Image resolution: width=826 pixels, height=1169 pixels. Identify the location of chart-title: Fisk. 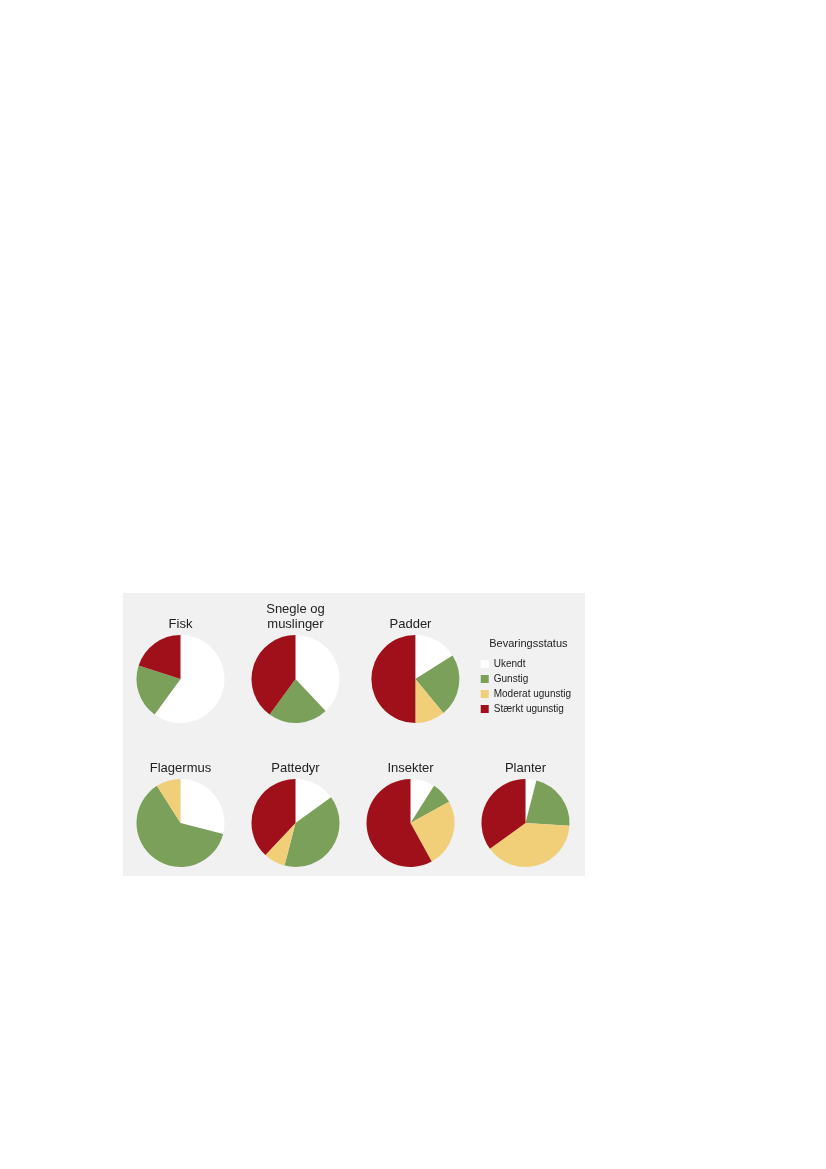
(180, 623).